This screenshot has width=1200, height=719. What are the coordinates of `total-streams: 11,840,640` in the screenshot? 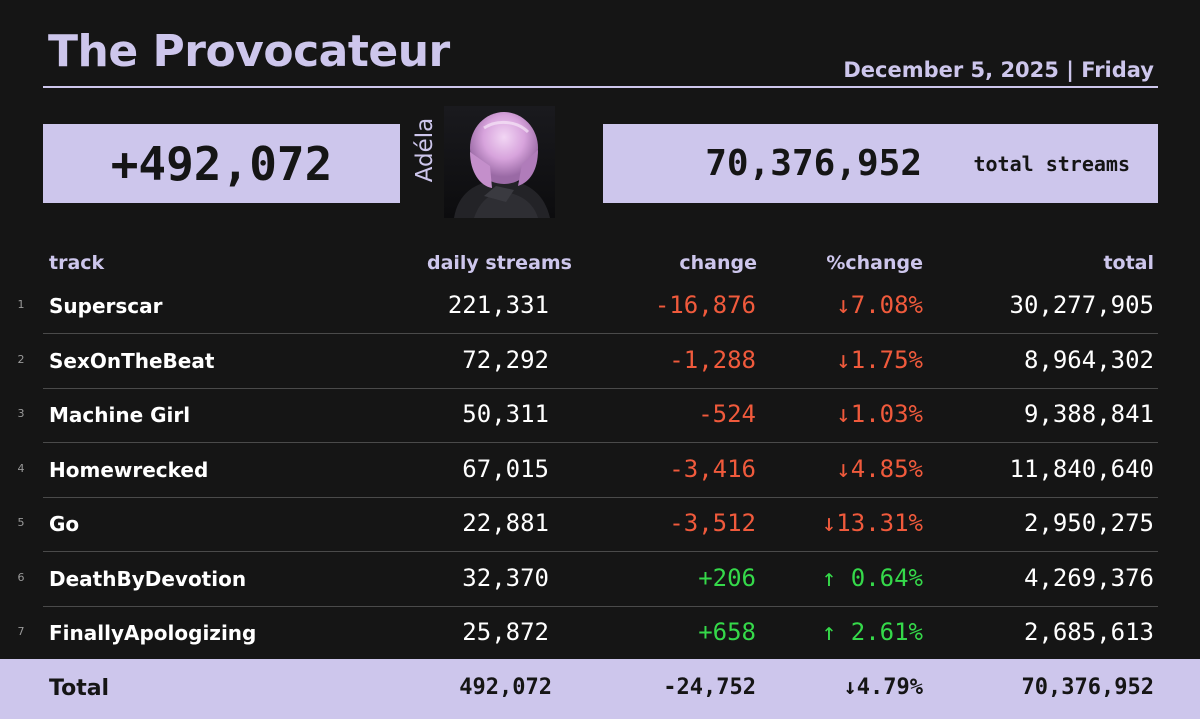 It's located at (1082, 468).